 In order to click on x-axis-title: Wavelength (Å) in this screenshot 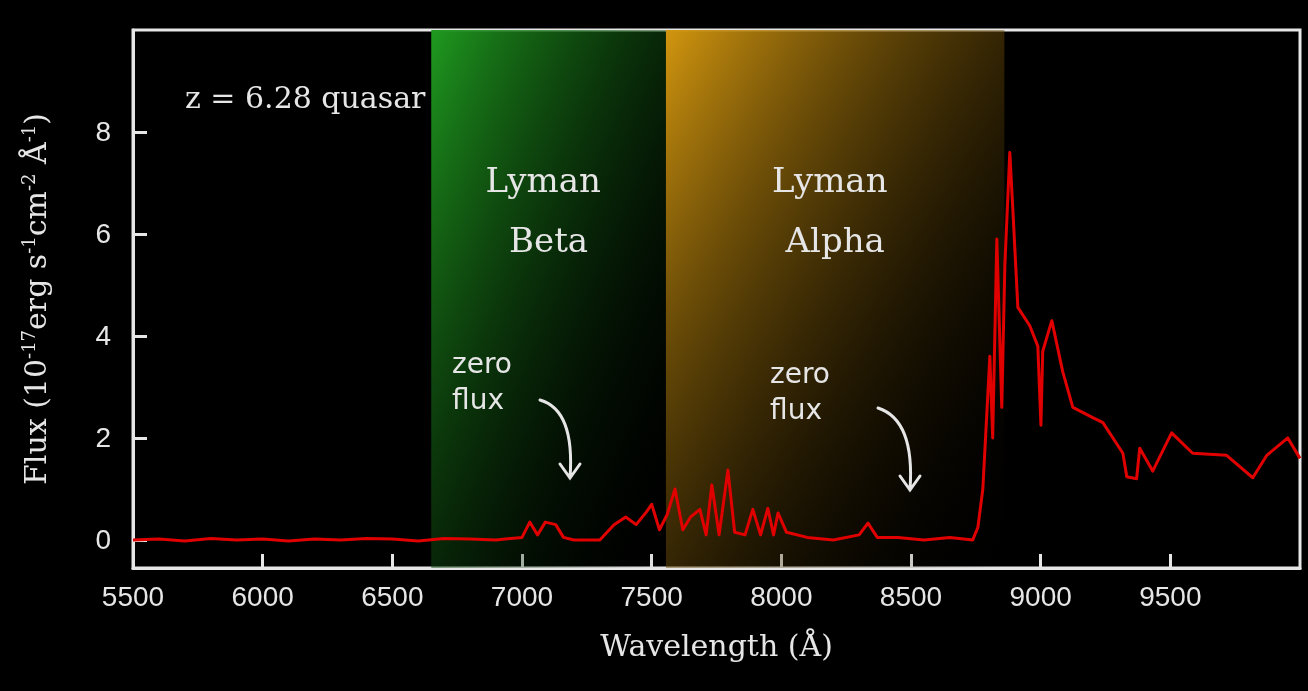, I will do `click(716, 645)`.